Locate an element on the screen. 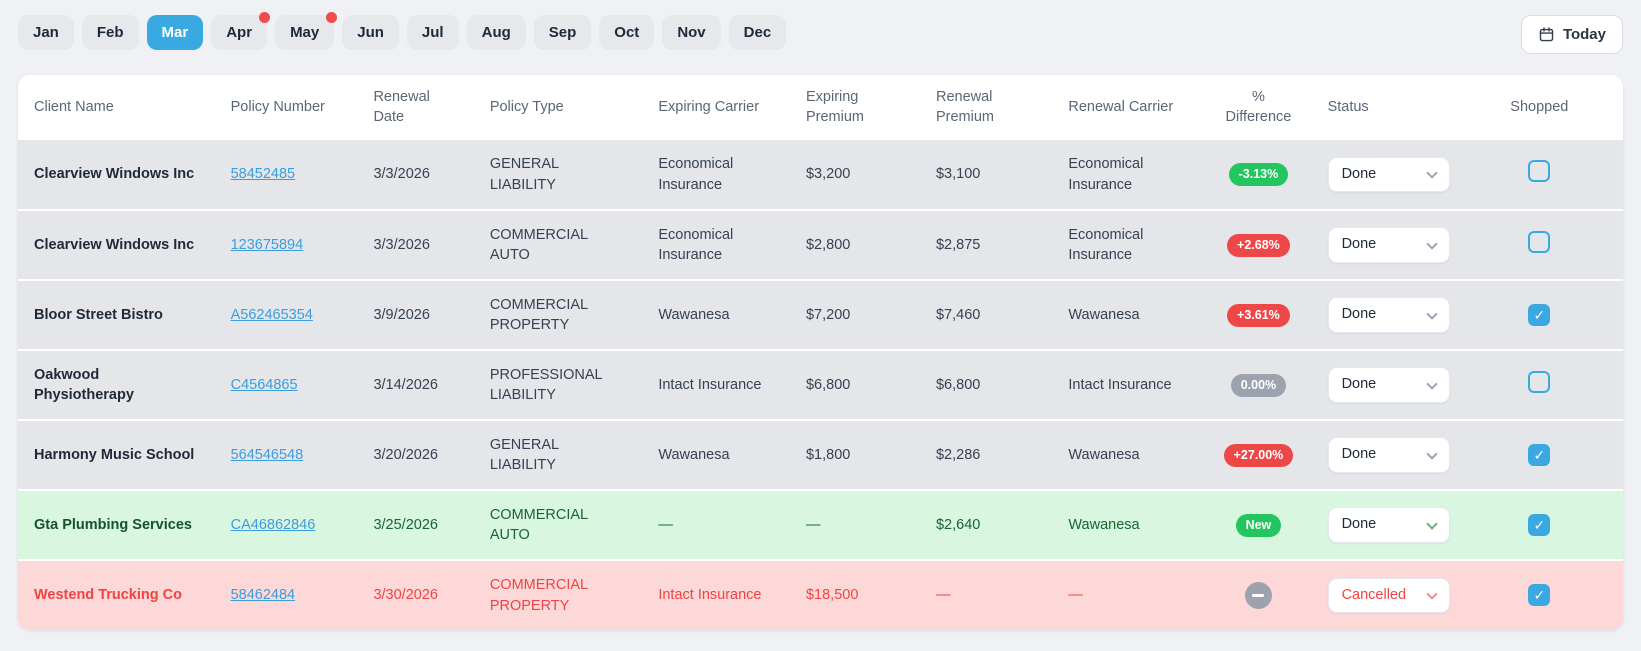  column-header-policy-number: Policy Number is located at coordinates (286, 108).